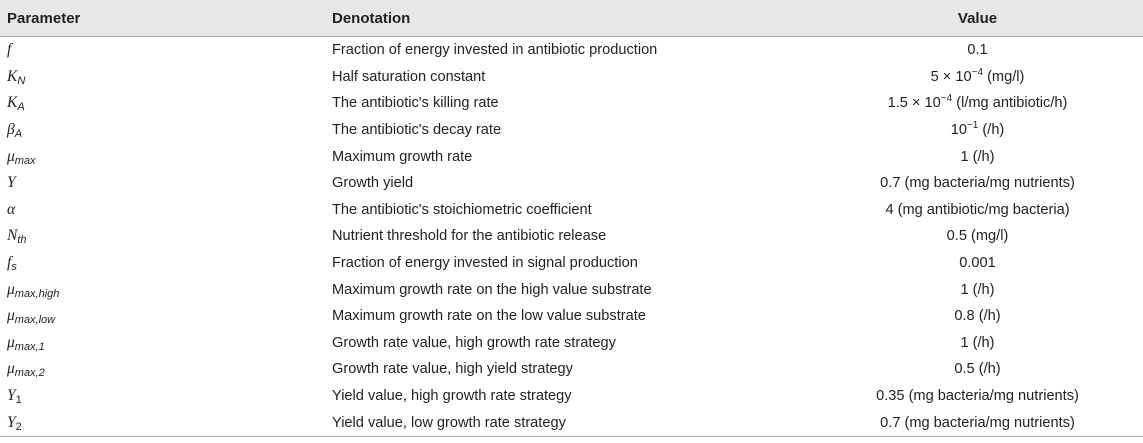  What do you see at coordinates (571, 130) in the screenshot?
I see `table-row: βA The antibiotic's decay rate 10−1 (/h)` at bounding box center [571, 130].